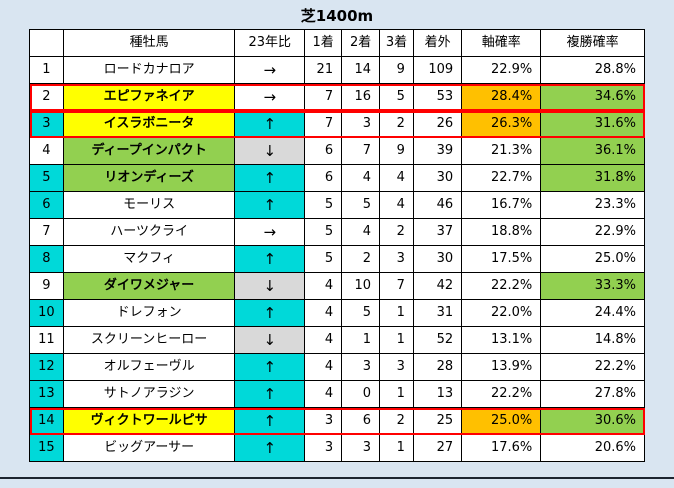 Image resolution: width=674 pixels, height=488 pixels. What do you see at coordinates (396, 232) in the screenshot?
I see `third-place-cell: 2` at bounding box center [396, 232].